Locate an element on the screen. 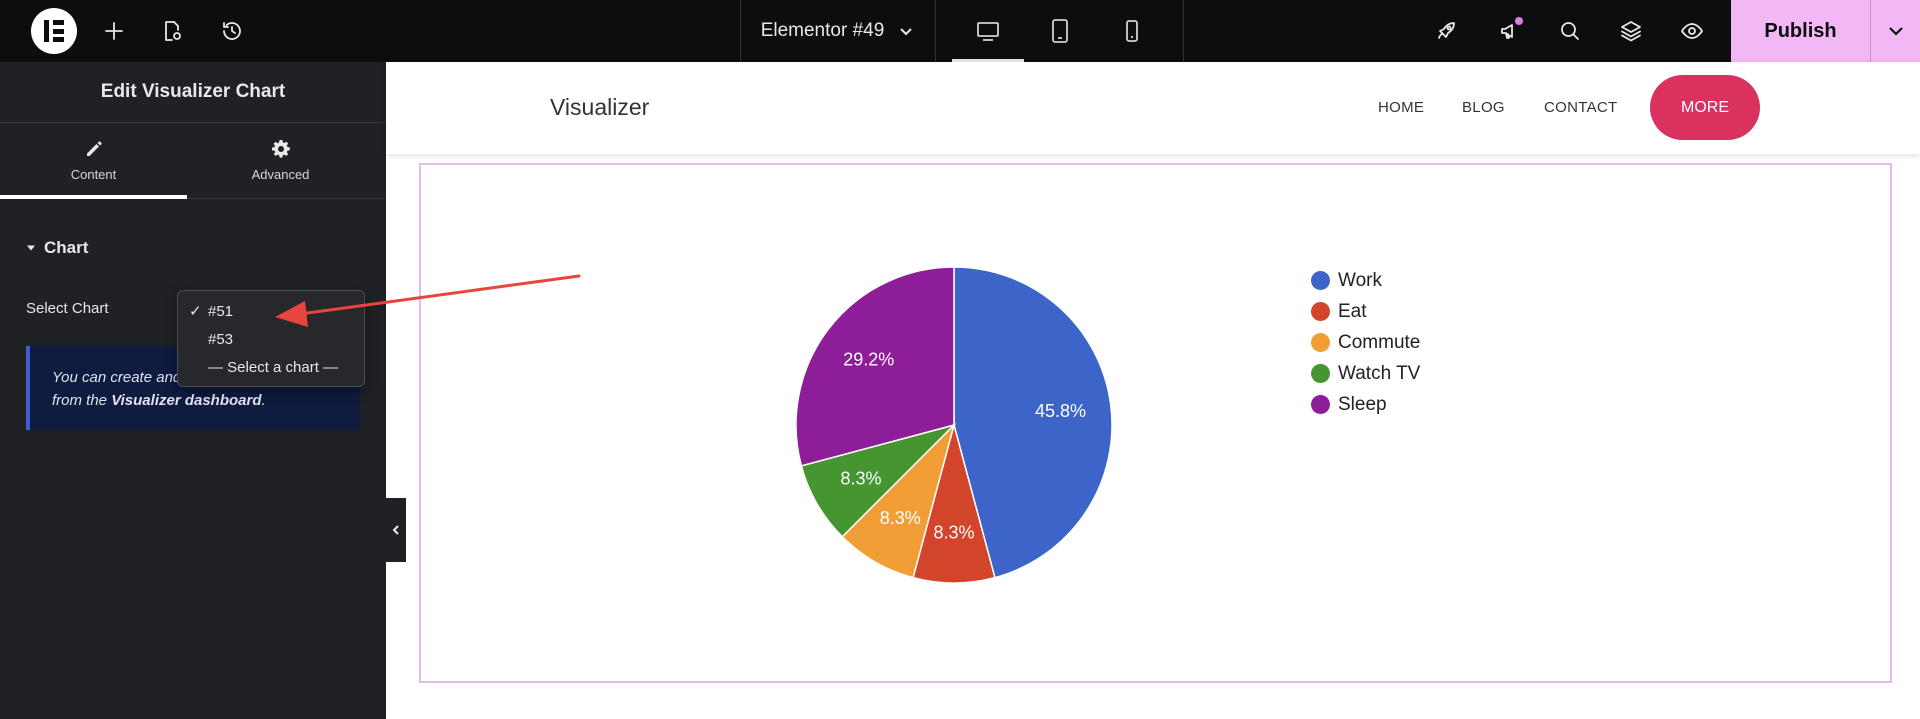 The width and height of the screenshot is (1920, 719). chart-legend: Work Eat Commute Watch TV Sleep is located at coordinates (1365, 342).